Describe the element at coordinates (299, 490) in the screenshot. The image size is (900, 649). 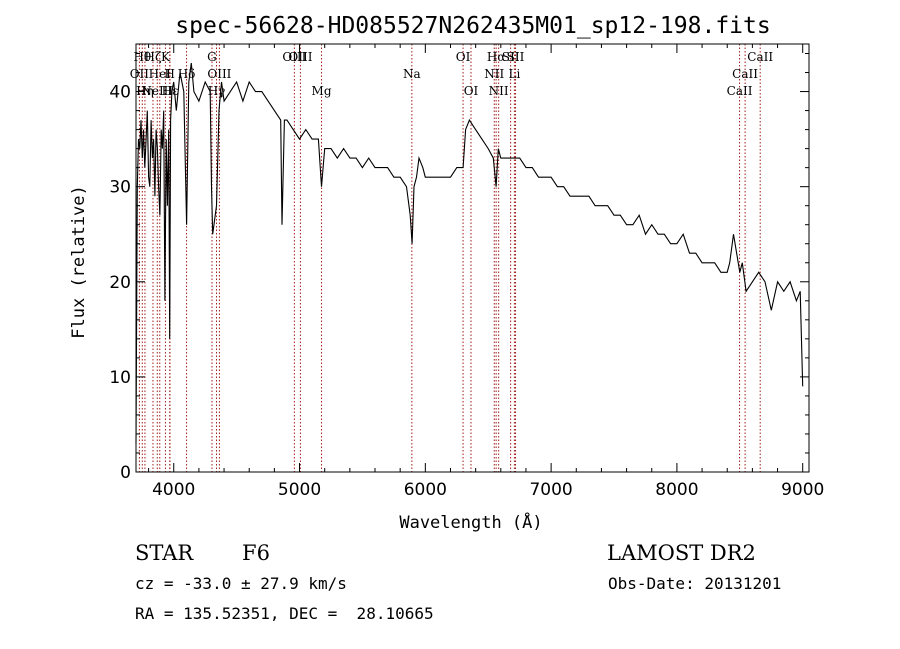
I see `x-tick-label: 5000` at that location.